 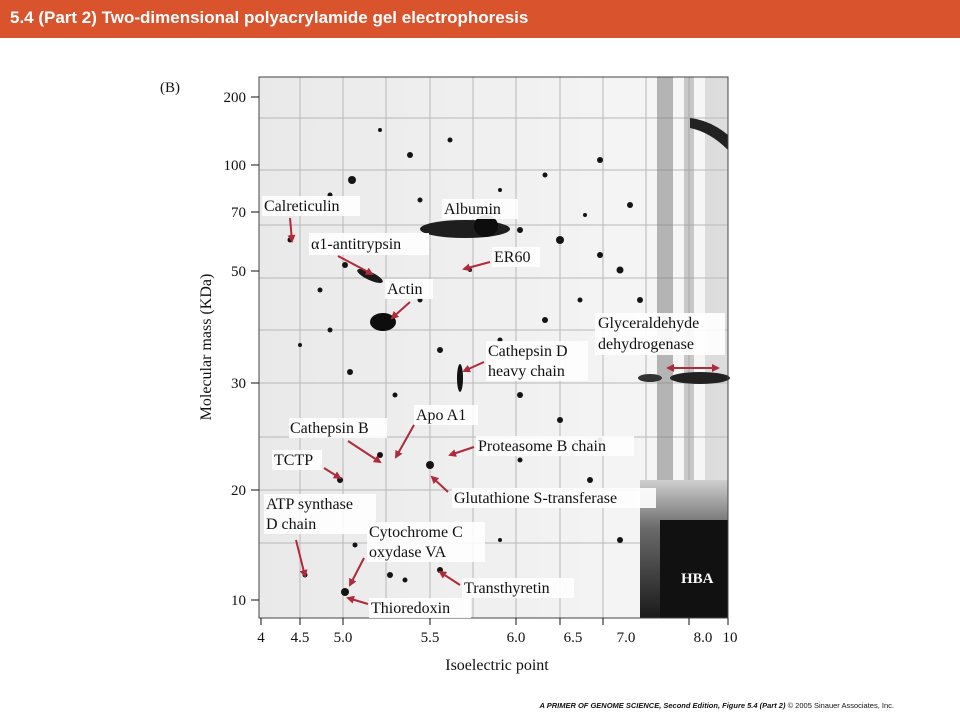 I want to click on x-tick-label: 5.0, so click(x=343, y=638).